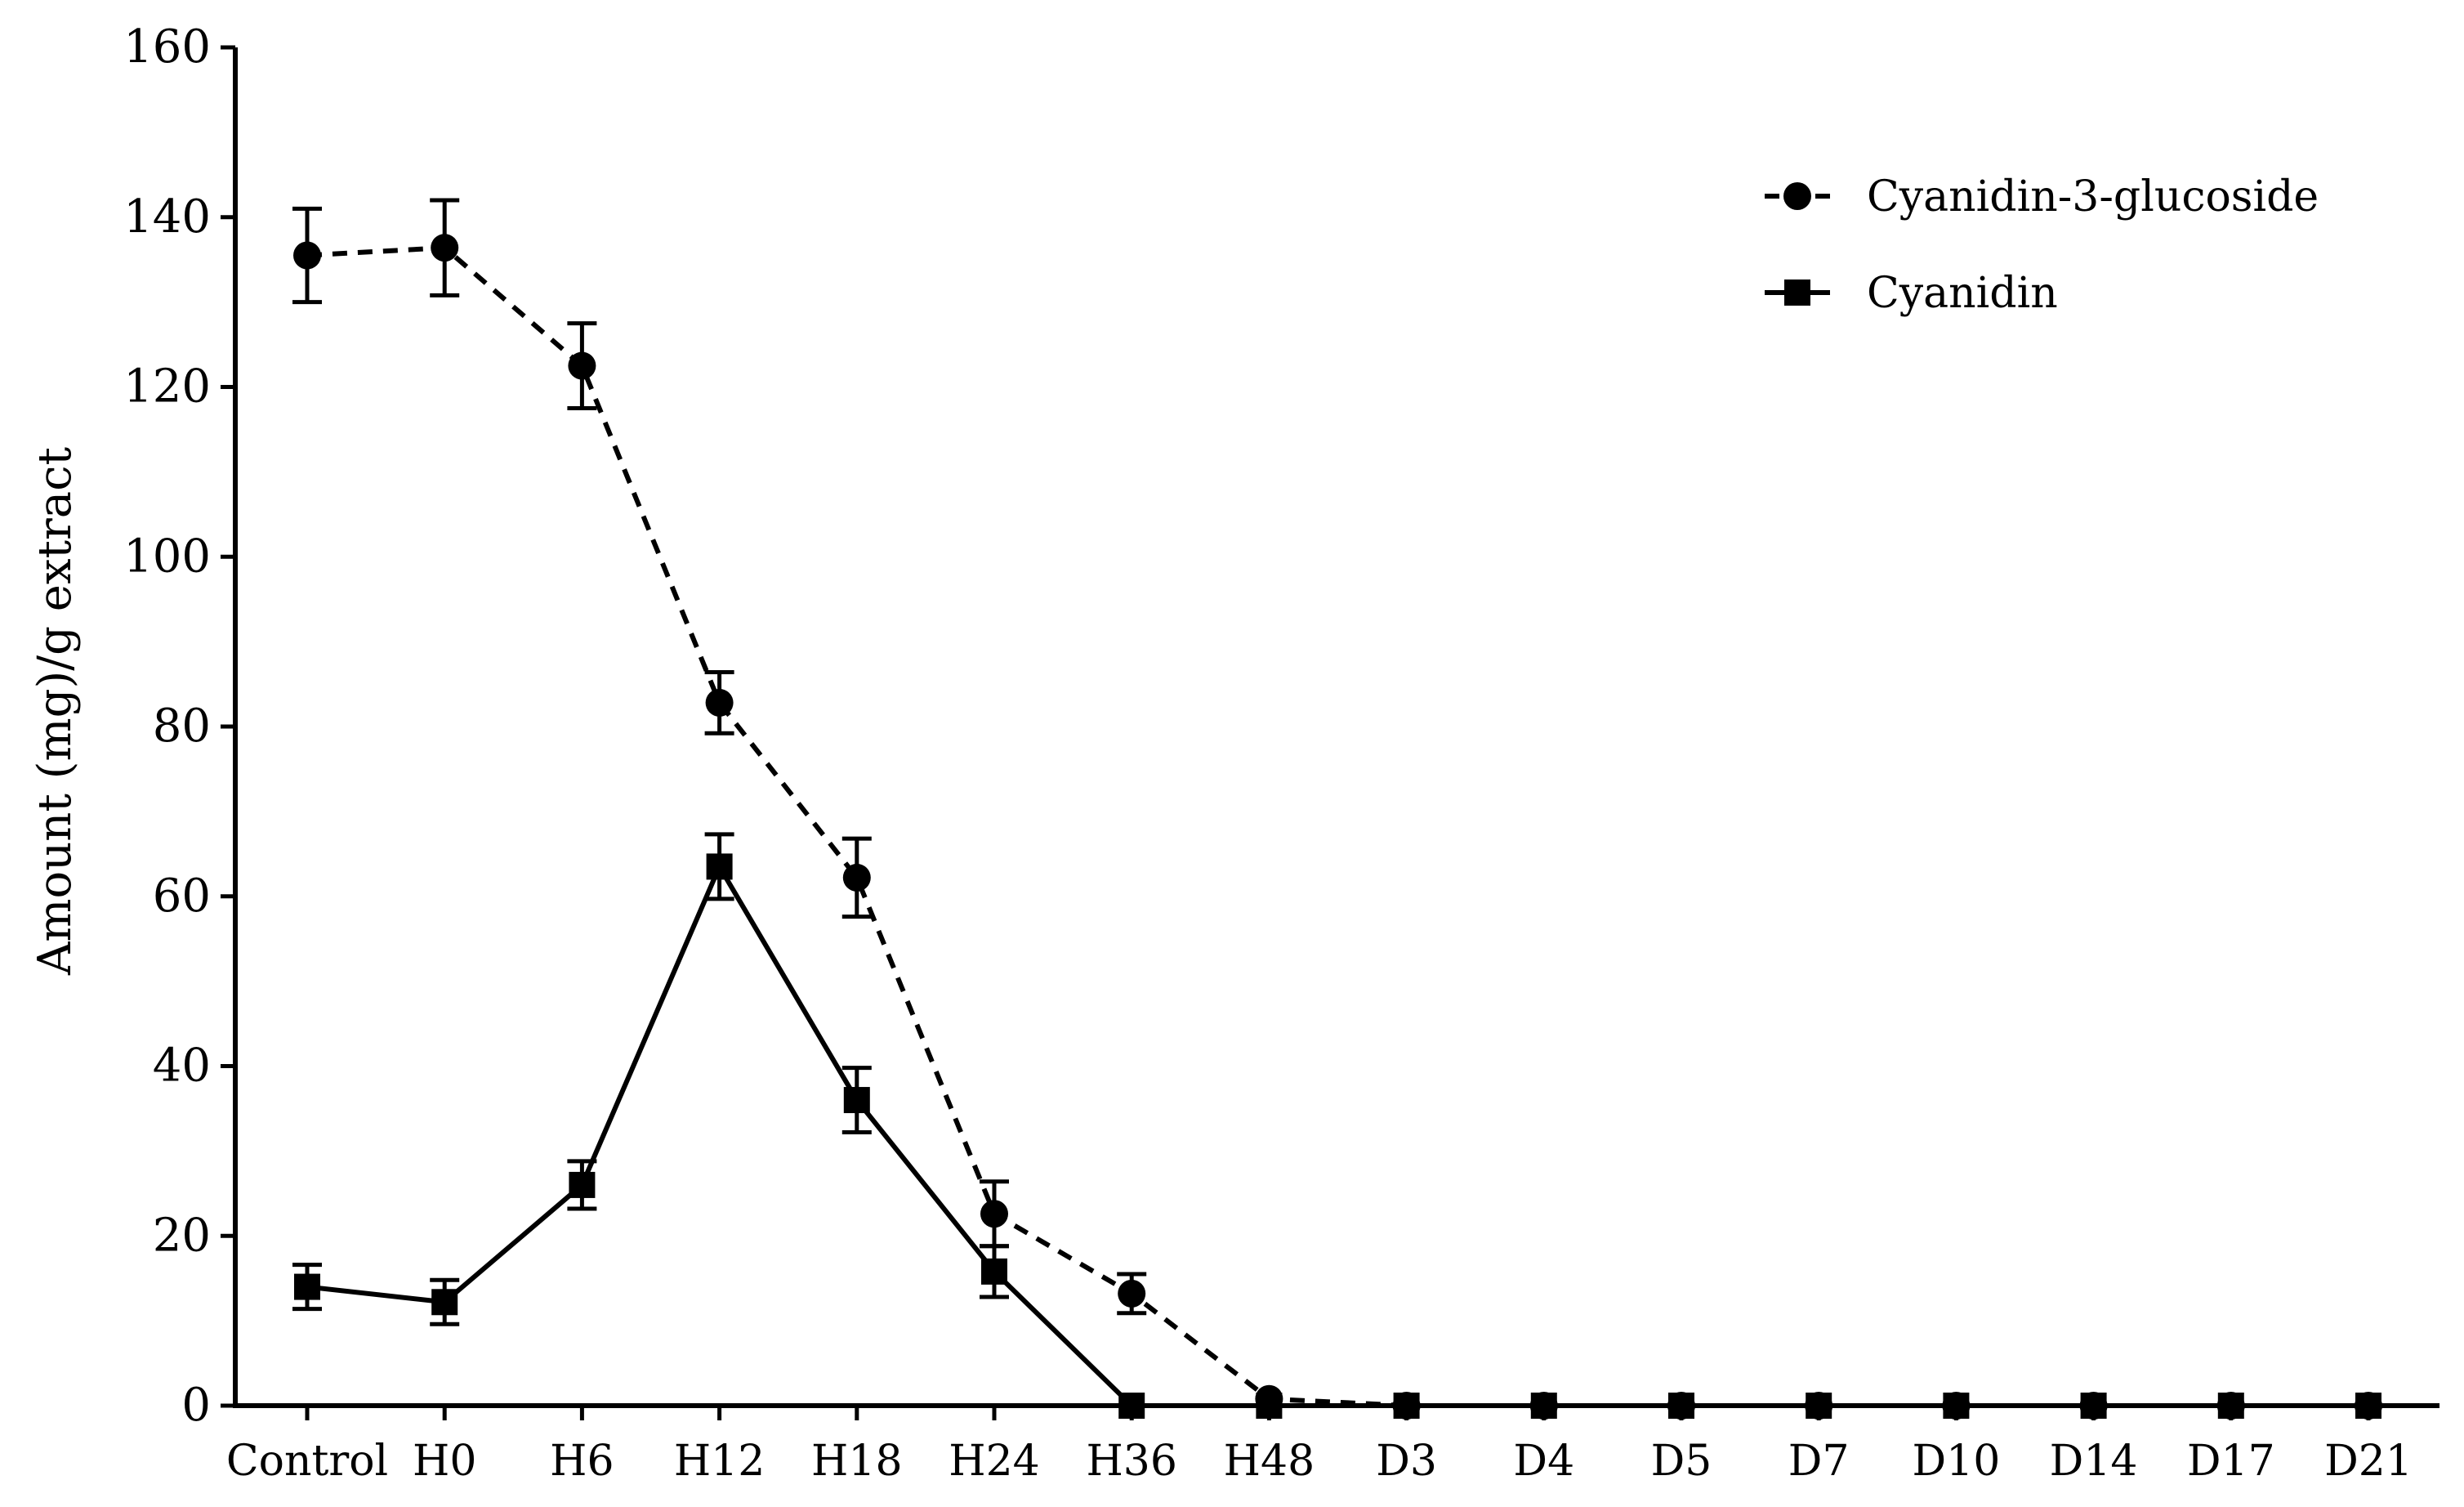 Image resolution: width=2464 pixels, height=1507 pixels. What do you see at coordinates (167, 47) in the screenshot?
I see `y-tick-label: 160` at bounding box center [167, 47].